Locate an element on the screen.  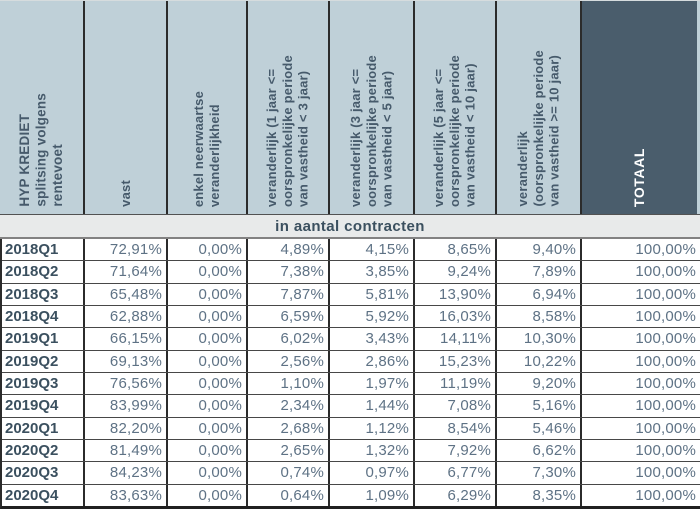
cell-veranderlijk-3-5: 5,81% is located at coordinates (372, 294).